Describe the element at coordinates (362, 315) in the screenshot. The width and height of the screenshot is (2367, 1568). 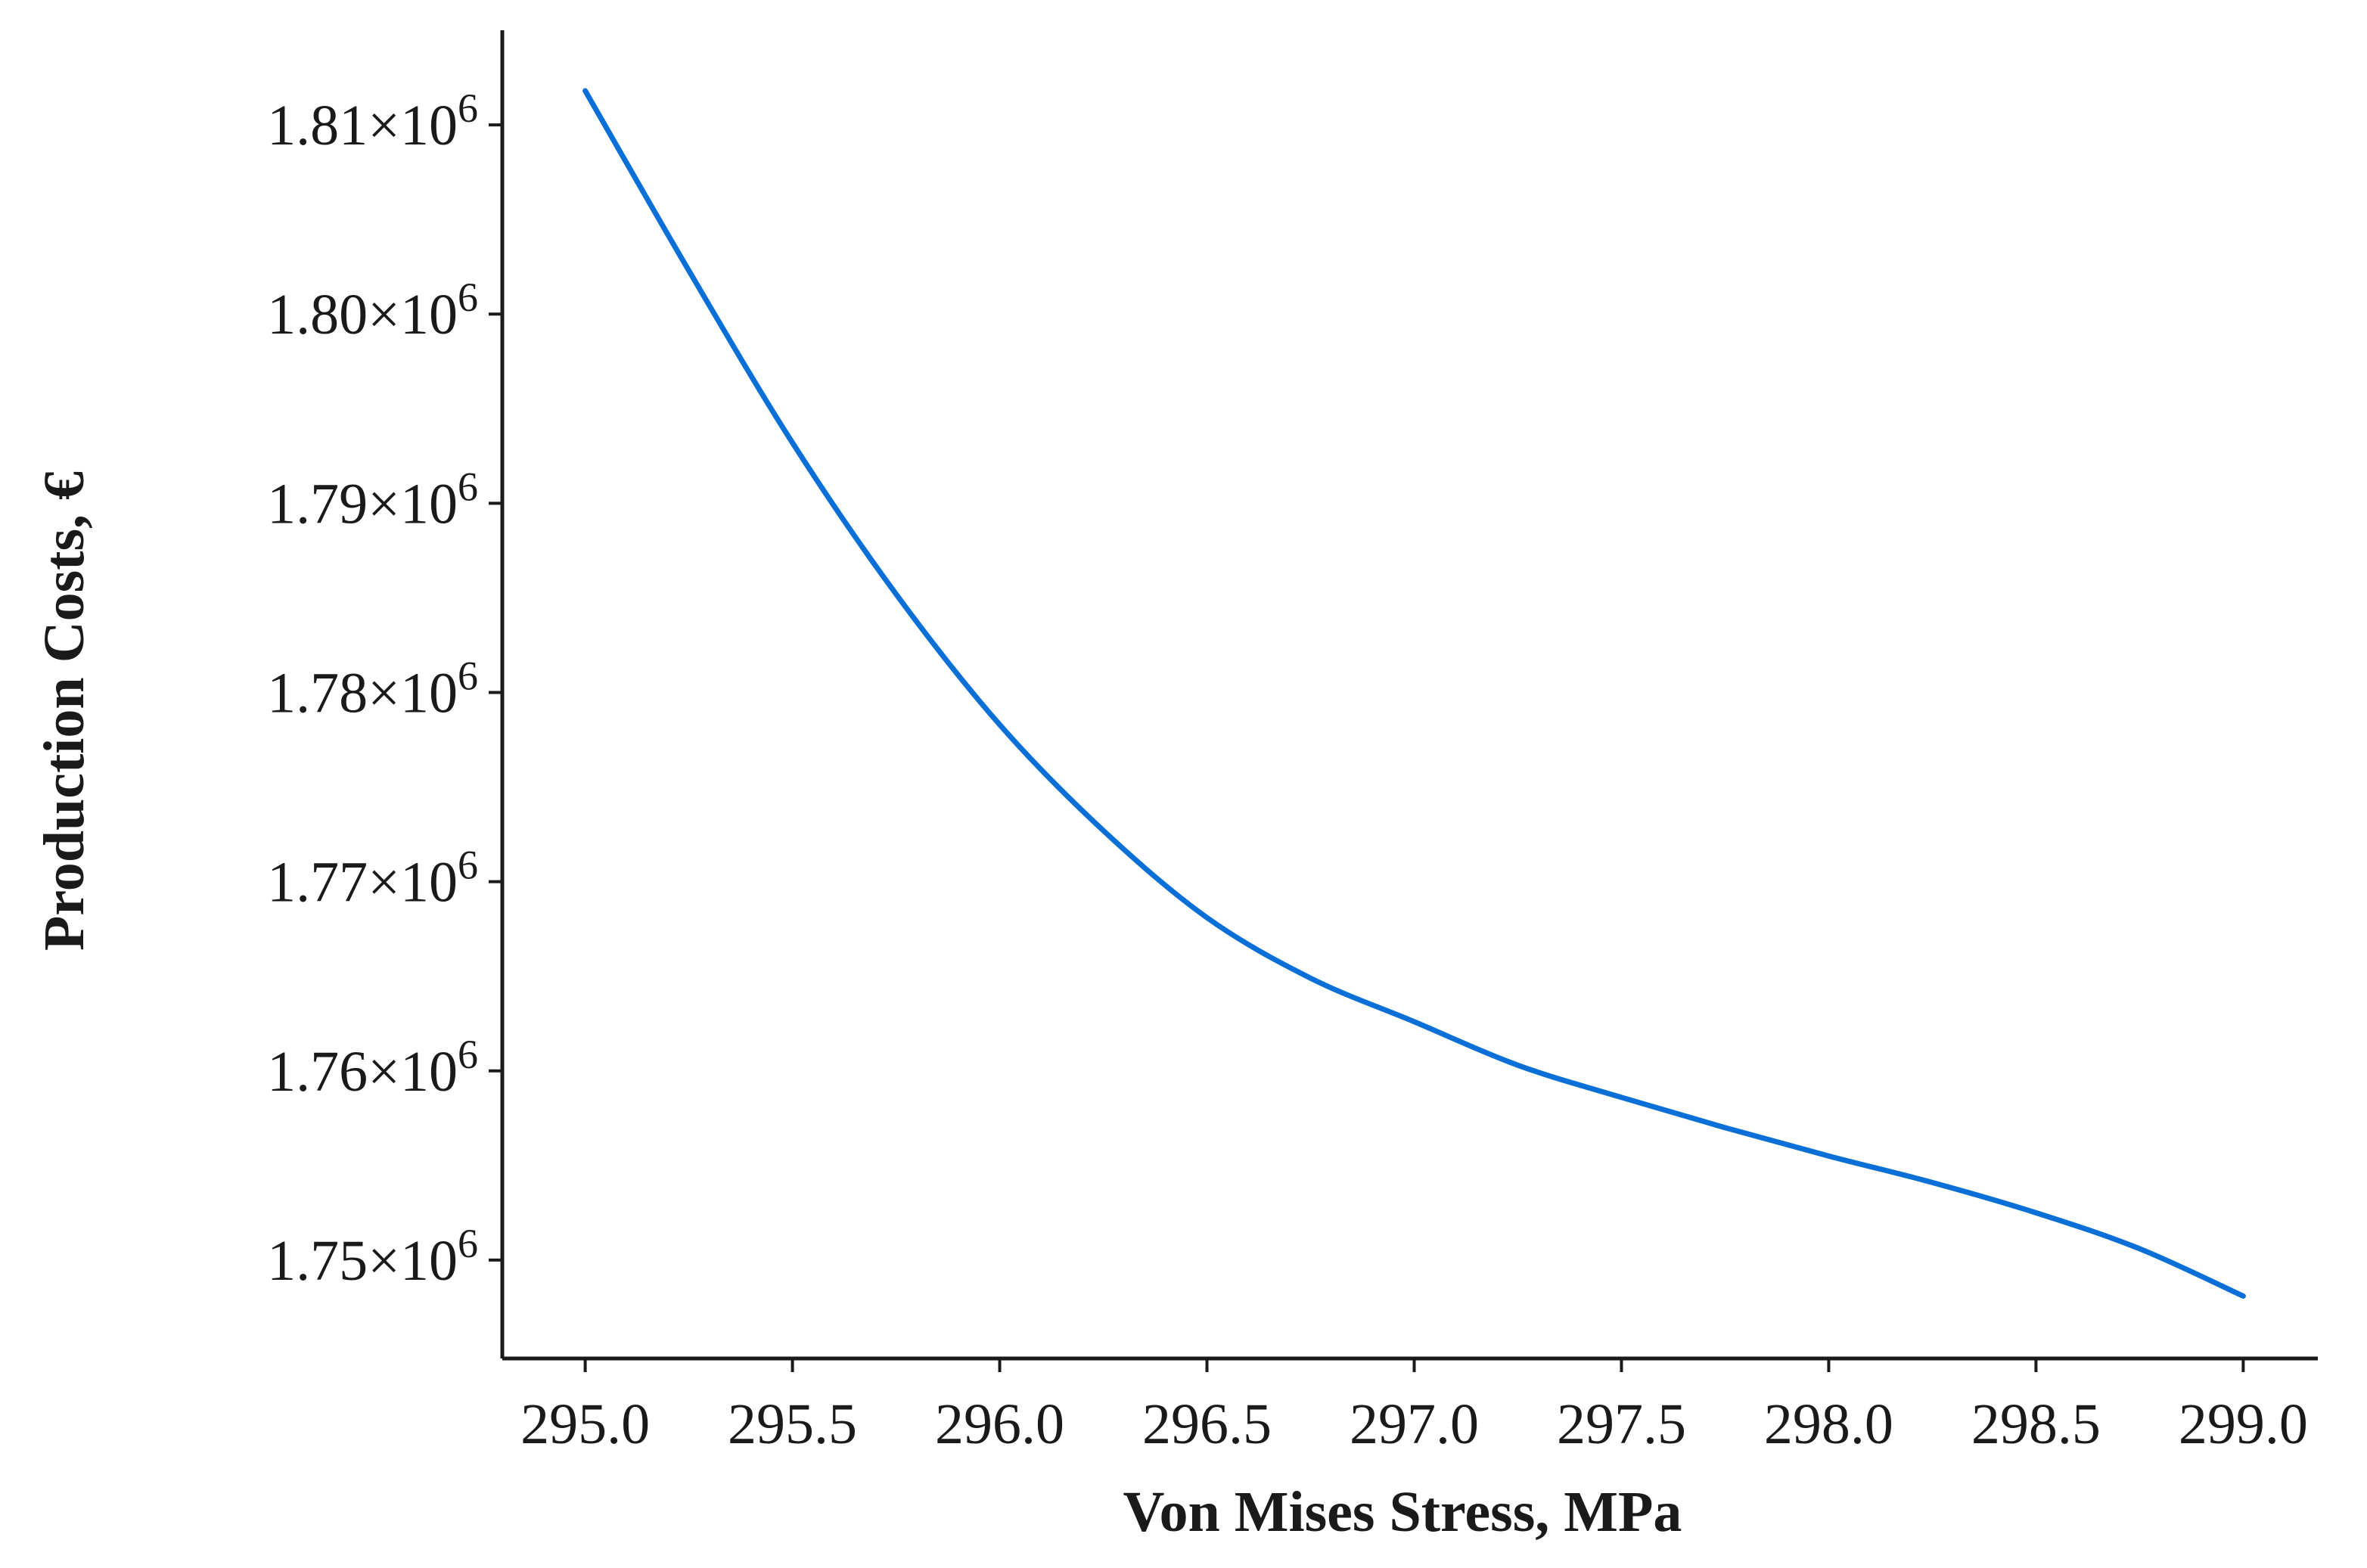
I see `y-tick-mantissa: 1.80×10` at that location.